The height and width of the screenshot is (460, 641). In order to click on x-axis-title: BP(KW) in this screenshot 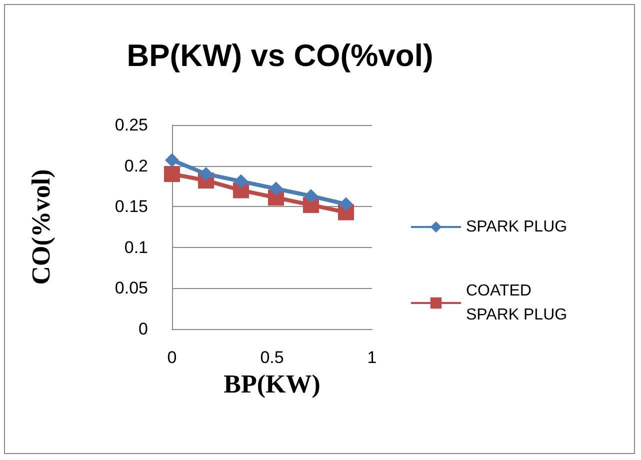, I will do `click(272, 384)`.